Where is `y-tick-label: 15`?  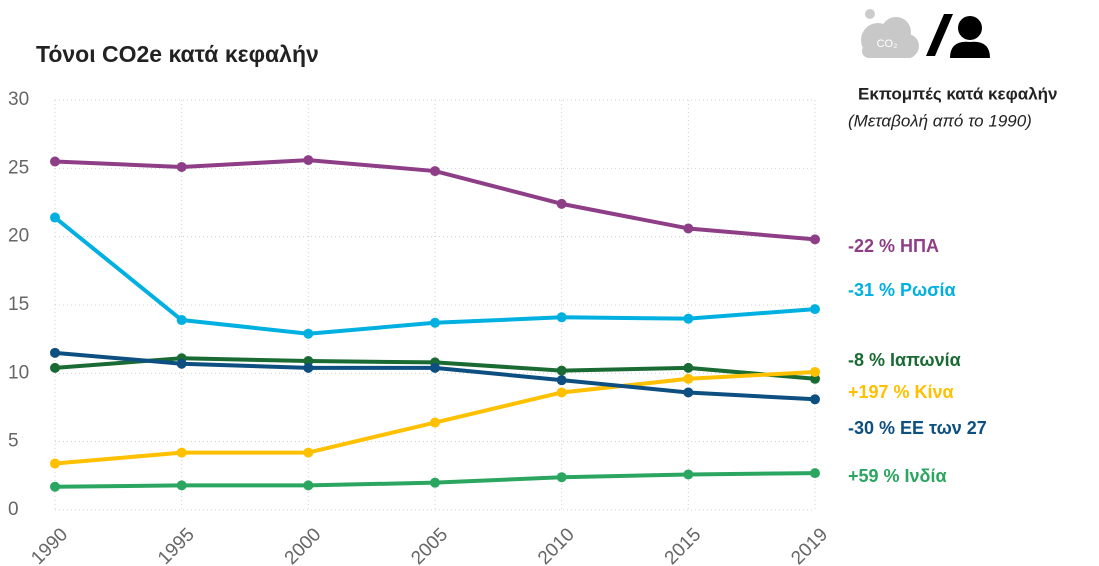
y-tick-label: 15 is located at coordinates (18, 304).